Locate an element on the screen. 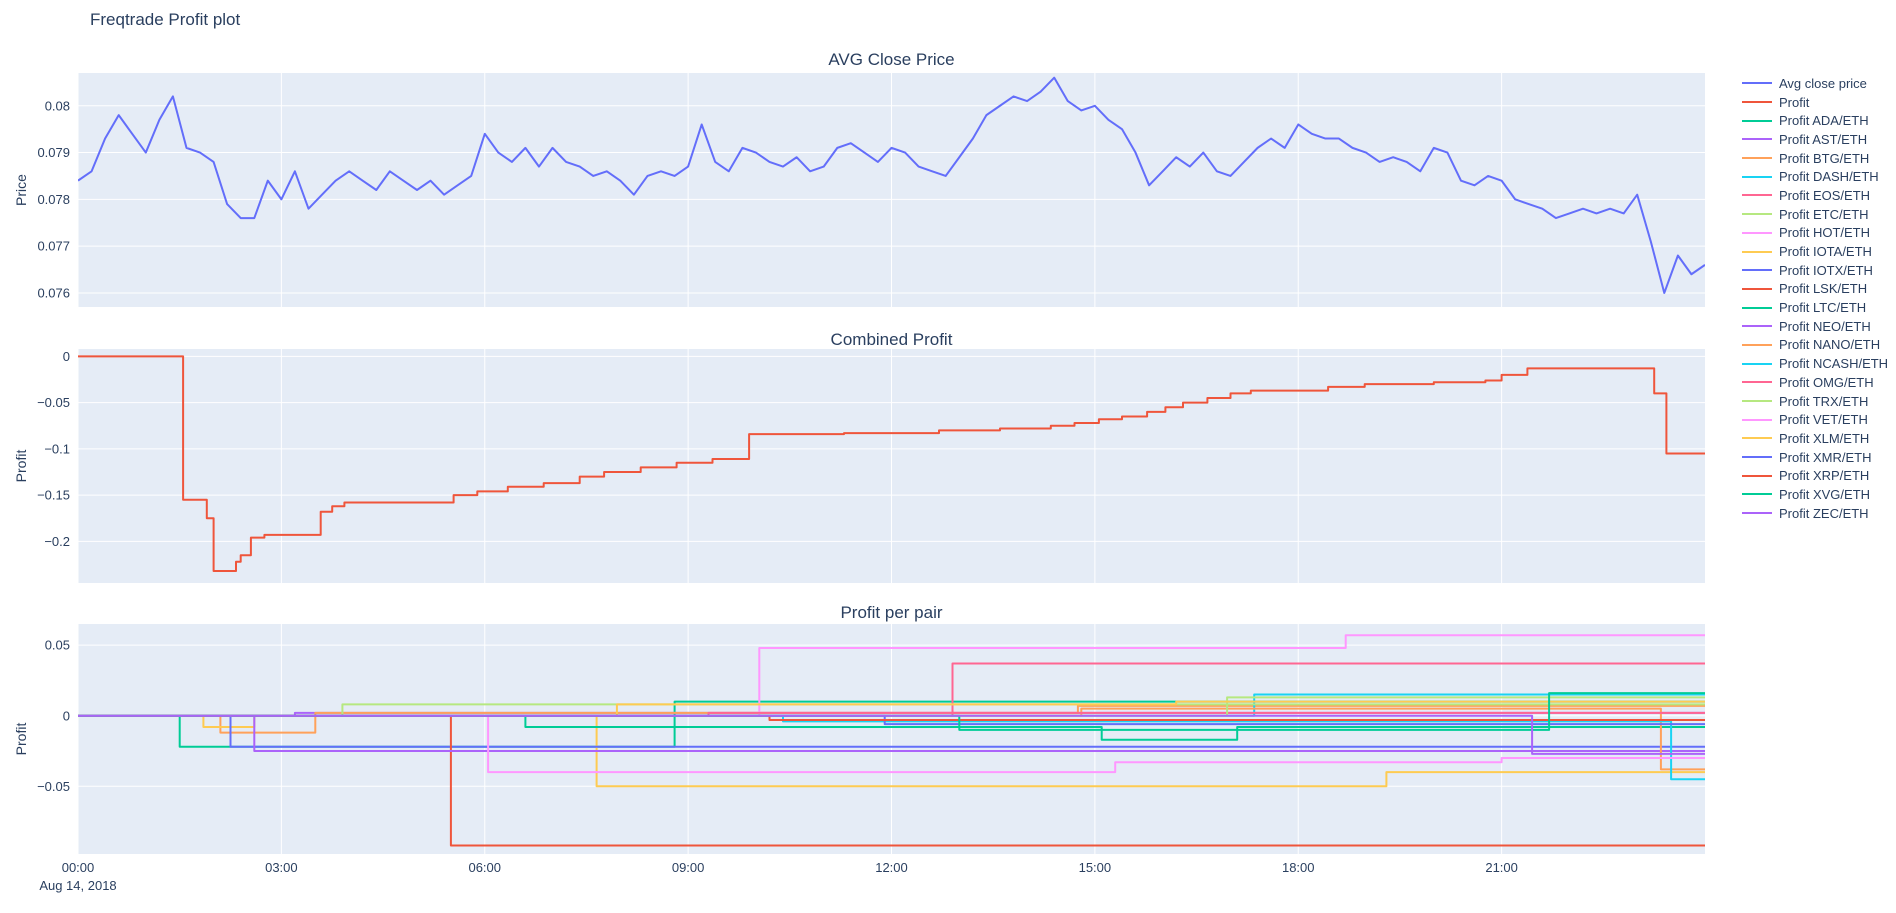 This screenshot has width=1896, height=913. legend-item: Profit LSK/ETH is located at coordinates (1815, 289).